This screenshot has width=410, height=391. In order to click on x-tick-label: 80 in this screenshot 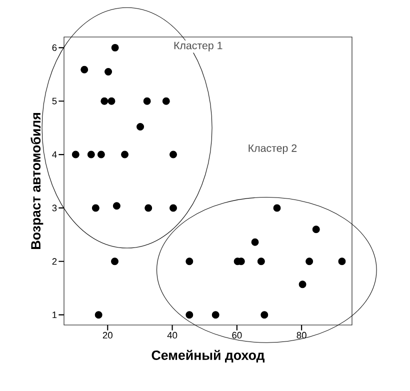, I will do `click(301, 335)`.